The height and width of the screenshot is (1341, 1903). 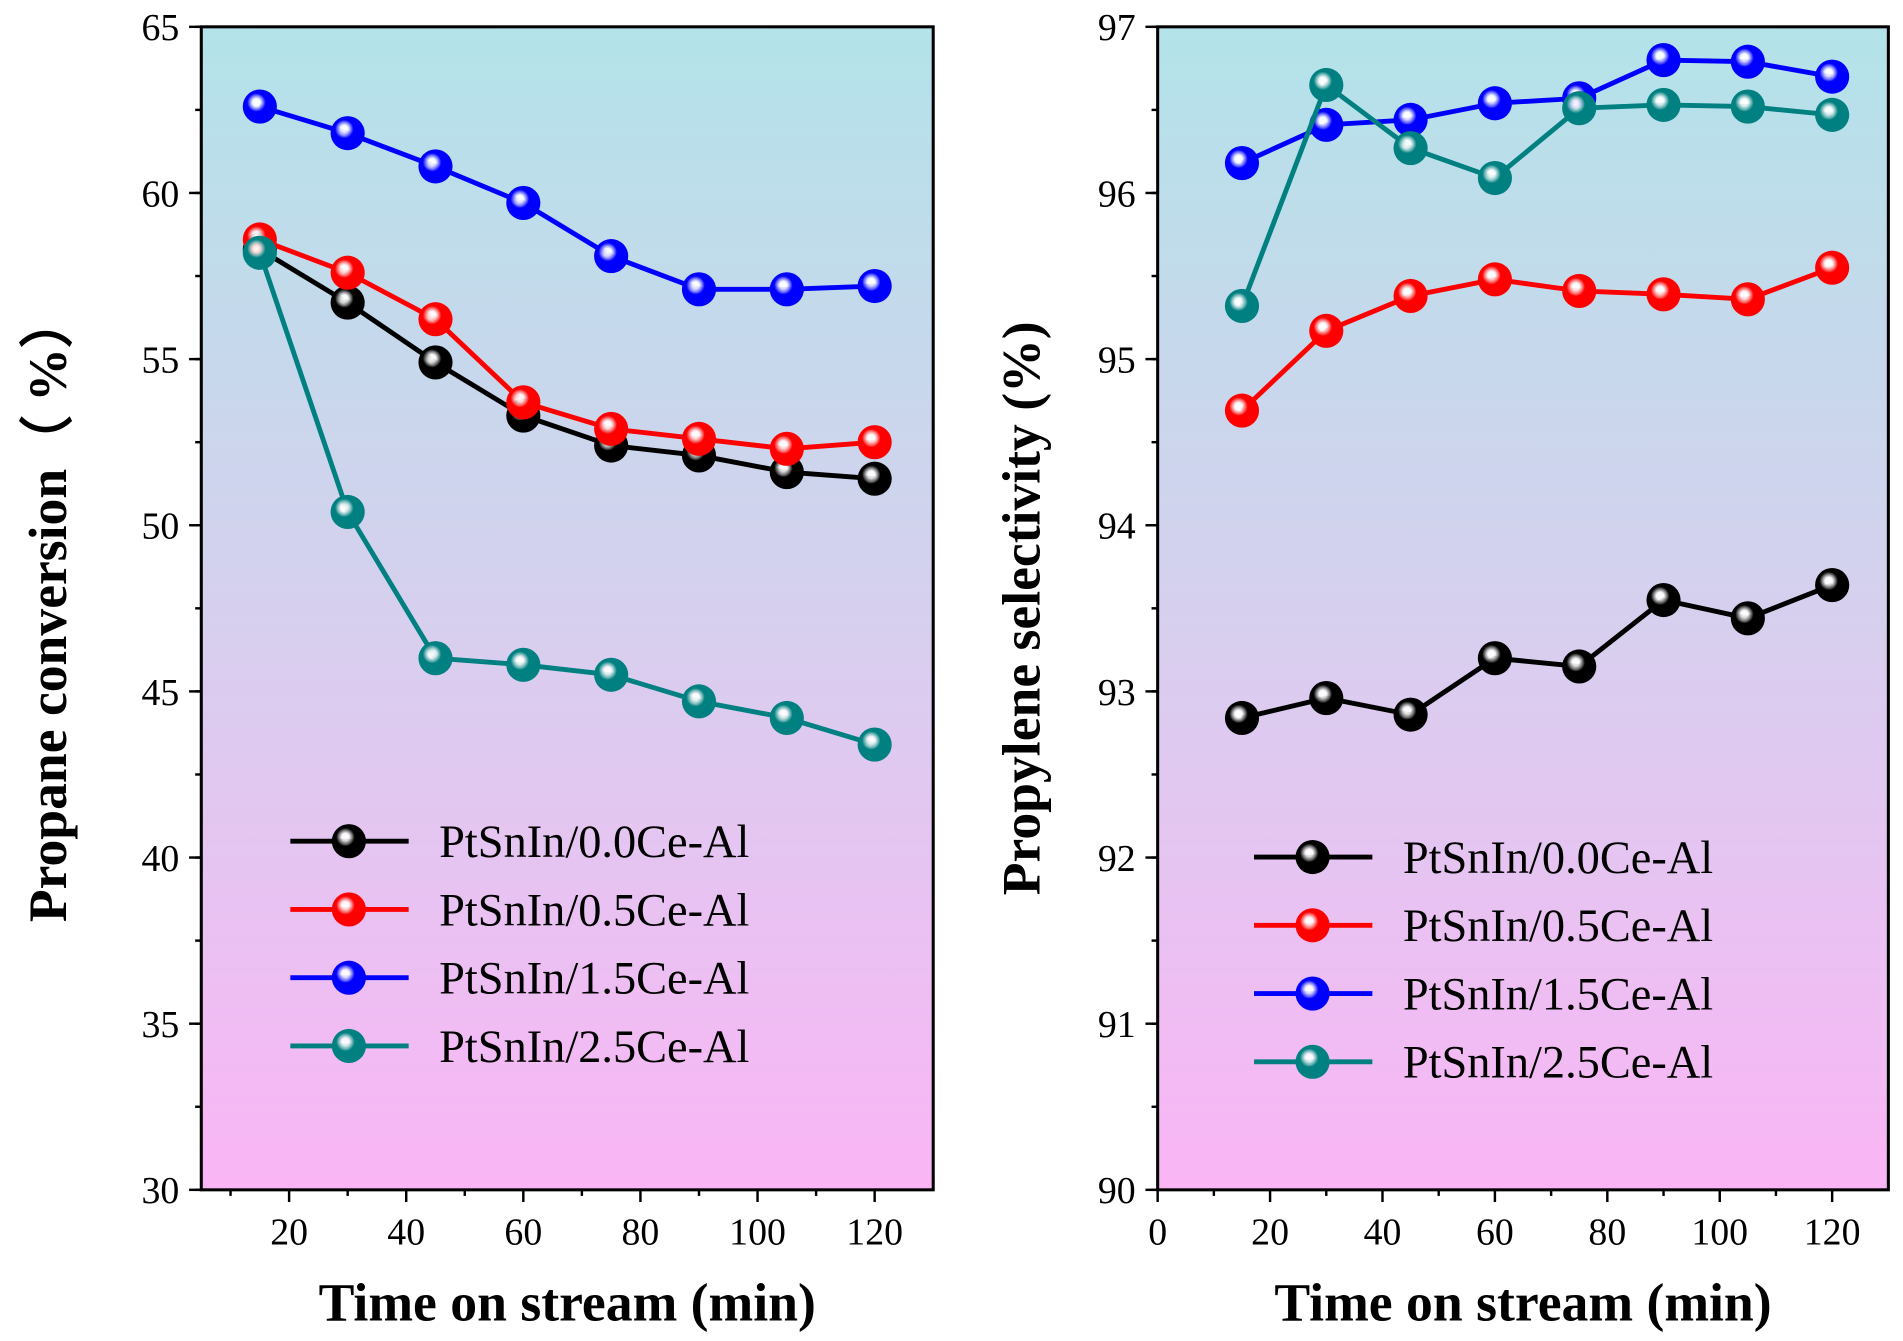 What do you see at coordinates (1537, 651) in the screenshot?
I see `series-PtSnIn/0.0Ce-Al` at bounding box center [1537, 651].